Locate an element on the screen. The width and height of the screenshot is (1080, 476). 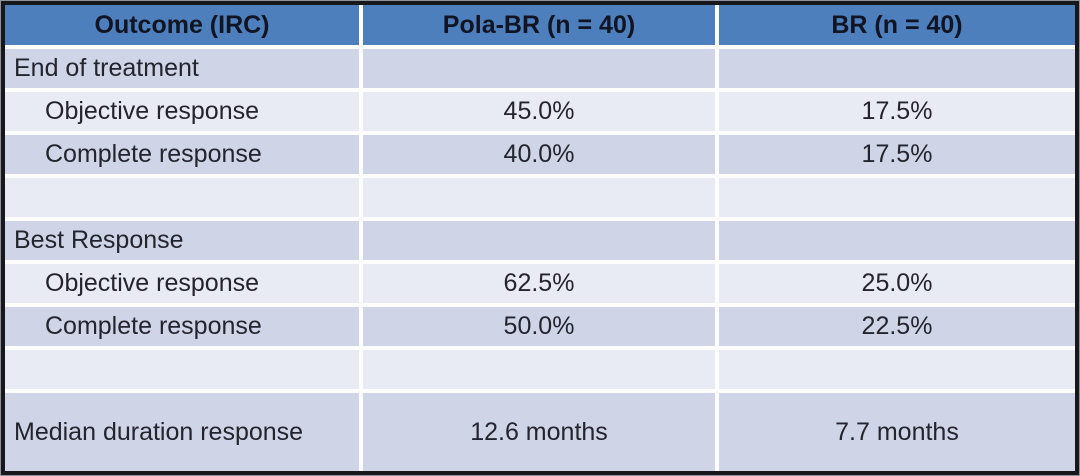
br-value: 7.7 months is located at coordinates (897, 432).